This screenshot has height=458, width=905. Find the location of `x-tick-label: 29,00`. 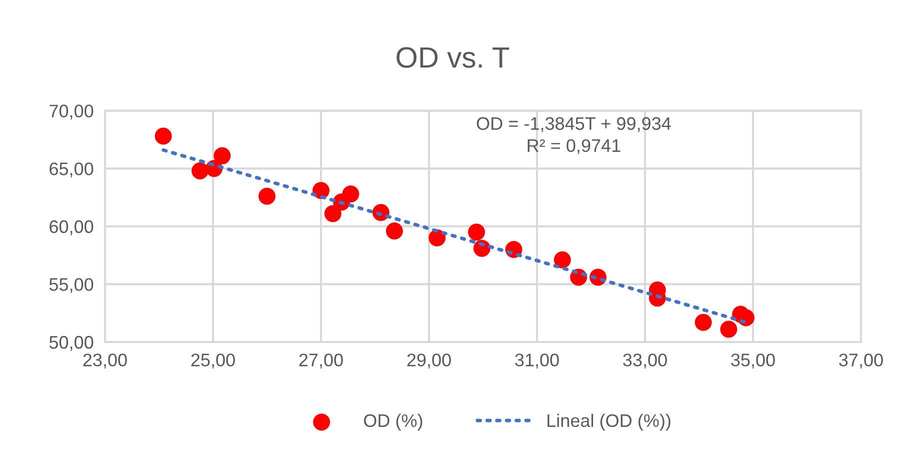

x-tick-label: 29,00 is located at coordinates (429, 361).